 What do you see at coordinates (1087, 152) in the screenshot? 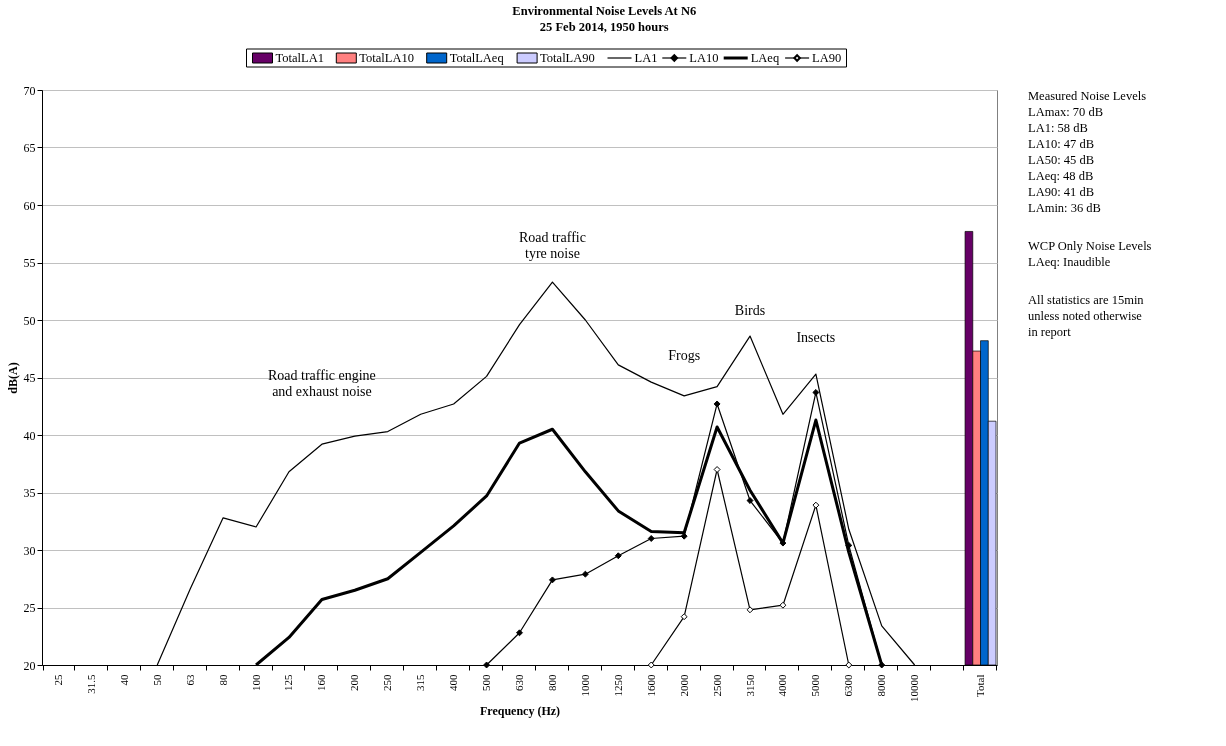
I see `text: Measured Noise Levels LAmax: 70 dB LA1: 58 dB LA10: 47 dB LA50: 45 dB LAeq: 48 dB LA90: 41 dB LAmin: 36 dB` at bounding box center [1087, 152].